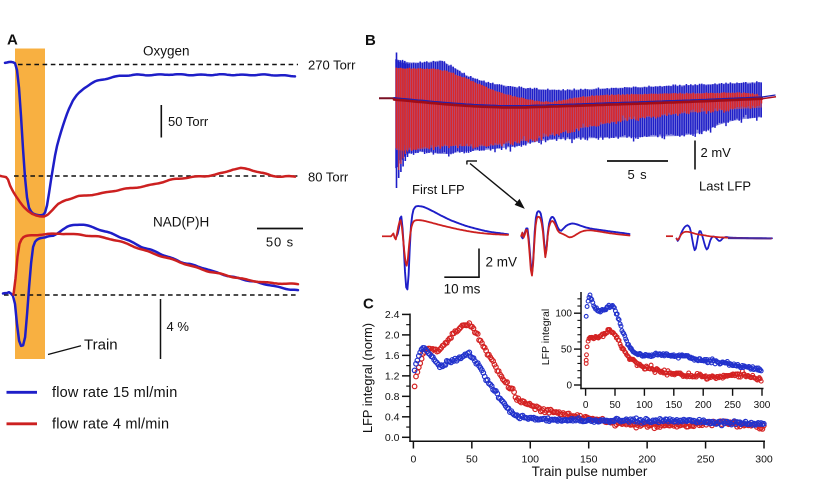 This screenshot has width=840, height=500. I want to click on svg-text: 1.2, so click(392, 376).